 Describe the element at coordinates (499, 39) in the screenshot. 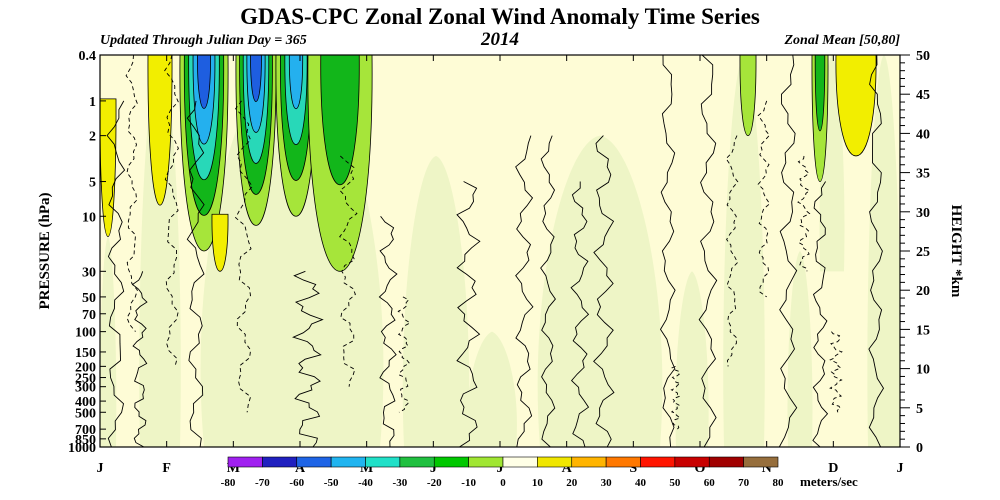

I see `chart-year: 2014` at that location.